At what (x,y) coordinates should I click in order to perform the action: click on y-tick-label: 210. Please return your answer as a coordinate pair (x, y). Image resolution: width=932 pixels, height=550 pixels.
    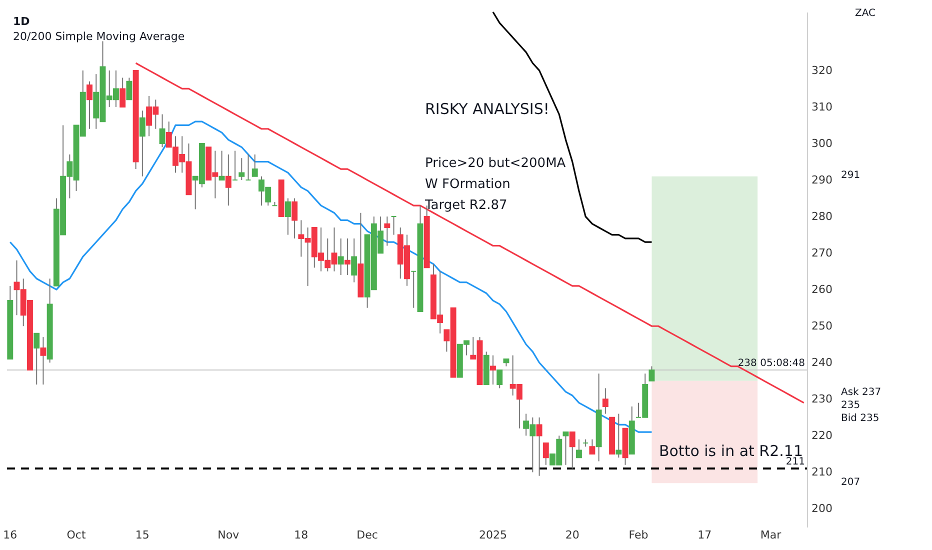
    Looking at the image, I should click on (822, 472).